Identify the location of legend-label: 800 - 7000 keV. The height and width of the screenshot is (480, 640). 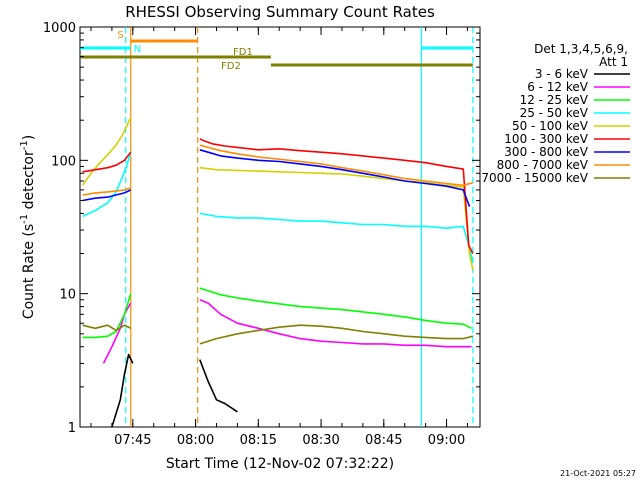
(543, 165).